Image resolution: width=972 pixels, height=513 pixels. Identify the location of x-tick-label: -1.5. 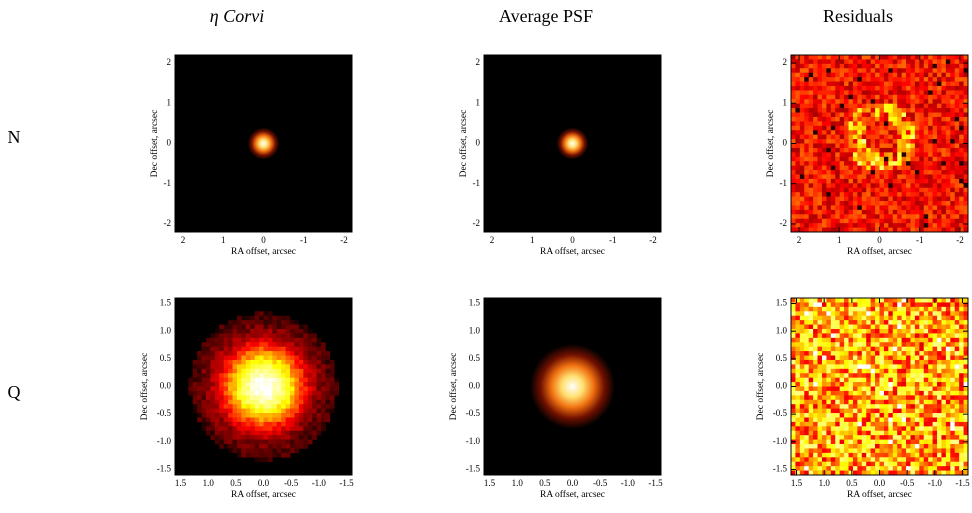
(346, 483).